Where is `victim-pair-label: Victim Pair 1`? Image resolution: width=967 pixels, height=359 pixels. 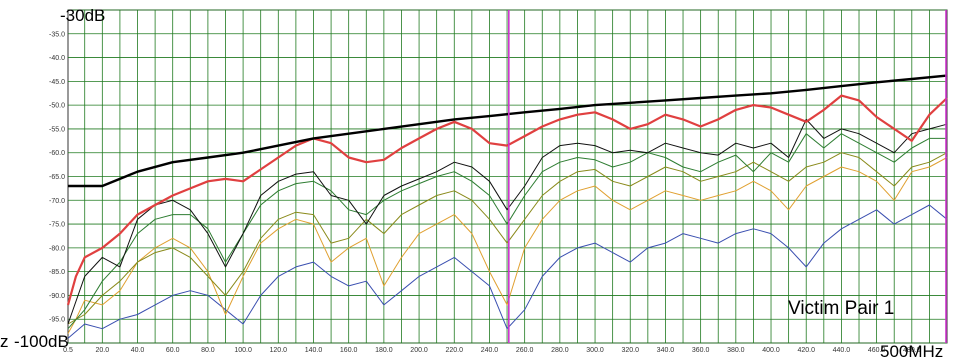 victim-pair-label: Victim Pair 1 is located at coordinates (841, 308).